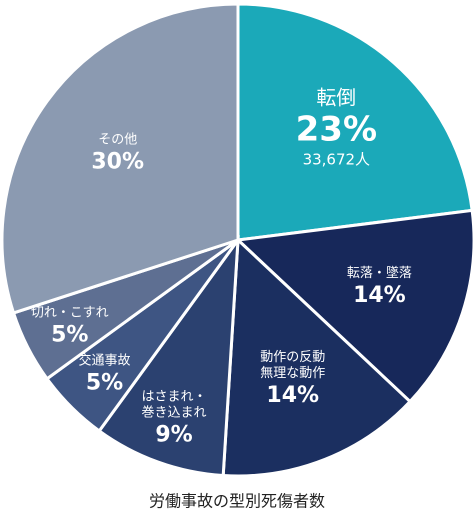 The image size is (474, 525). What do you see at coordinates (292, 373) in the screenshot?
I see `slice-label: 無理な動作` at bounding box center [292, 373].